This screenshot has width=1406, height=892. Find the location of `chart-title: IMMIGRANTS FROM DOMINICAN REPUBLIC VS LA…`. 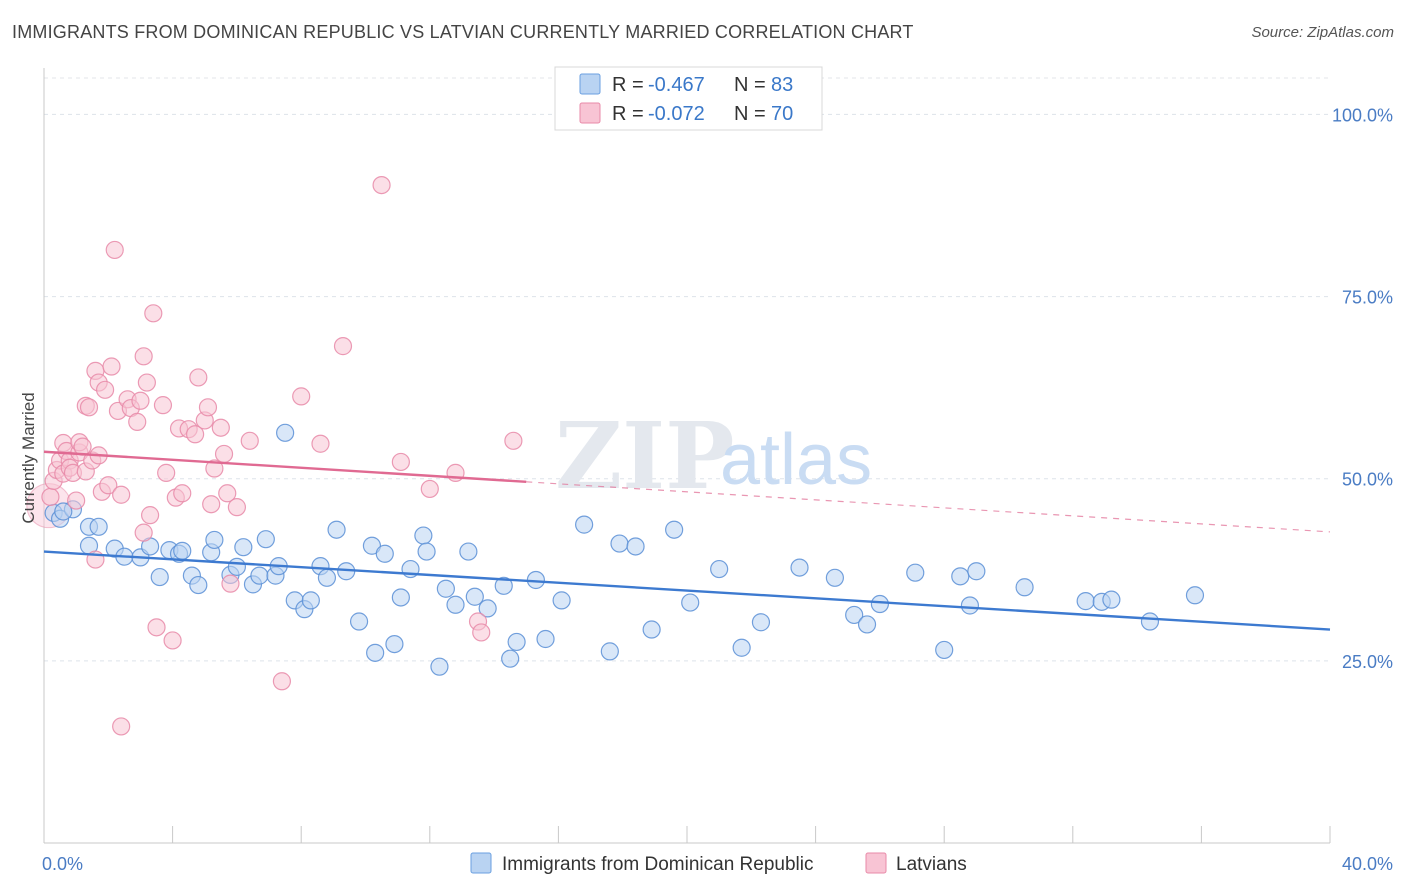

chart-title: IMMIGRANTS FROM DOMINICAN REPUBLIC VS LA… is located at coordinates (463, 32).